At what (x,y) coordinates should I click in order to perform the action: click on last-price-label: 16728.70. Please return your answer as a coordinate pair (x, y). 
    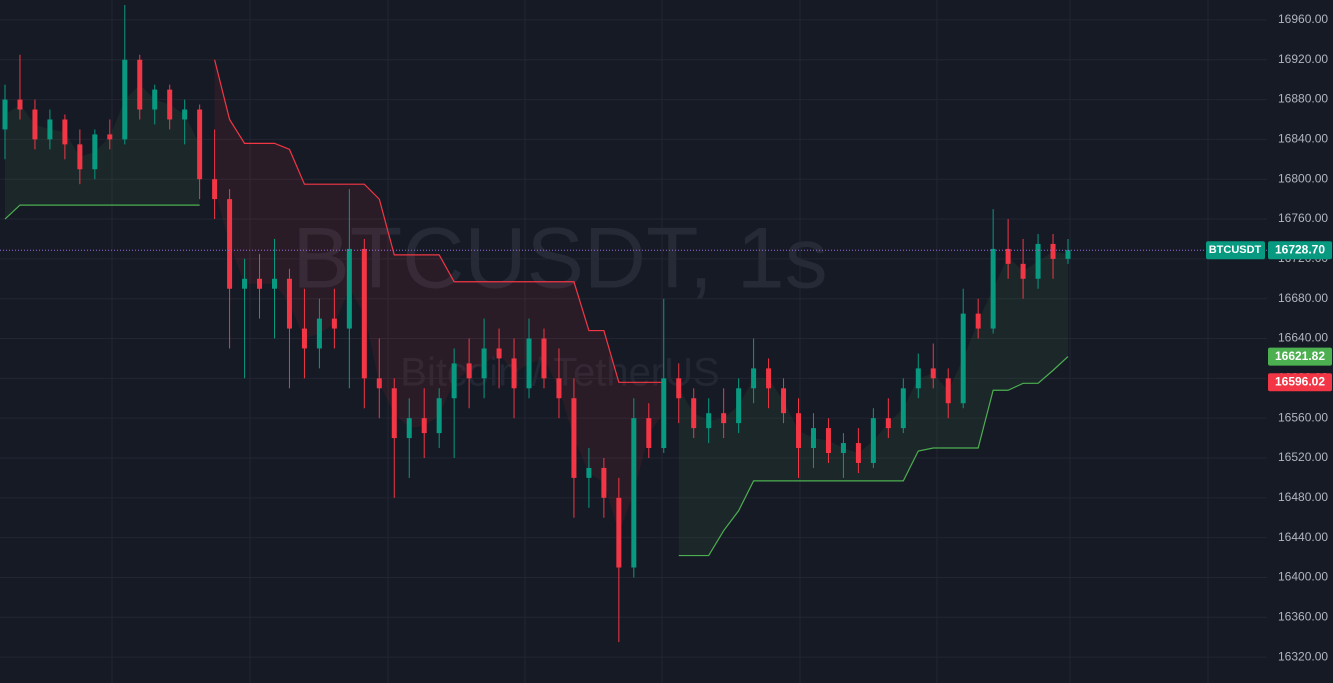
    Looking at the image, I should click on (1300, 249).